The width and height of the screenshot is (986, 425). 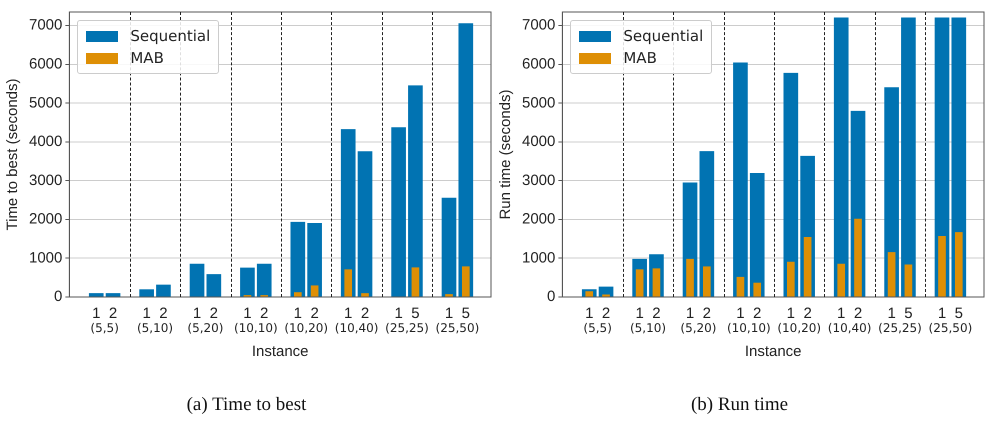 I want to click on text: (b) Run time, so click(x=740, y=405).